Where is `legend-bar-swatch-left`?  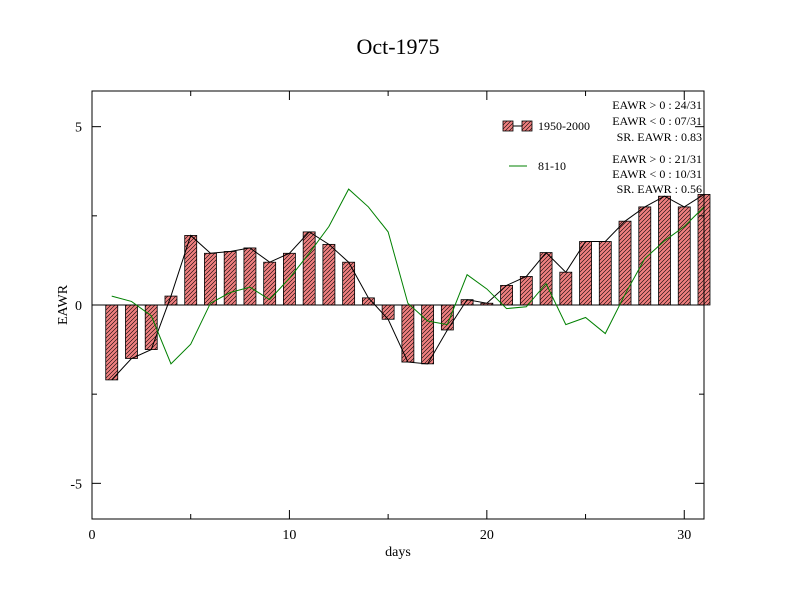
legend-bar-swatch-left is located at coordinates (508, 126).